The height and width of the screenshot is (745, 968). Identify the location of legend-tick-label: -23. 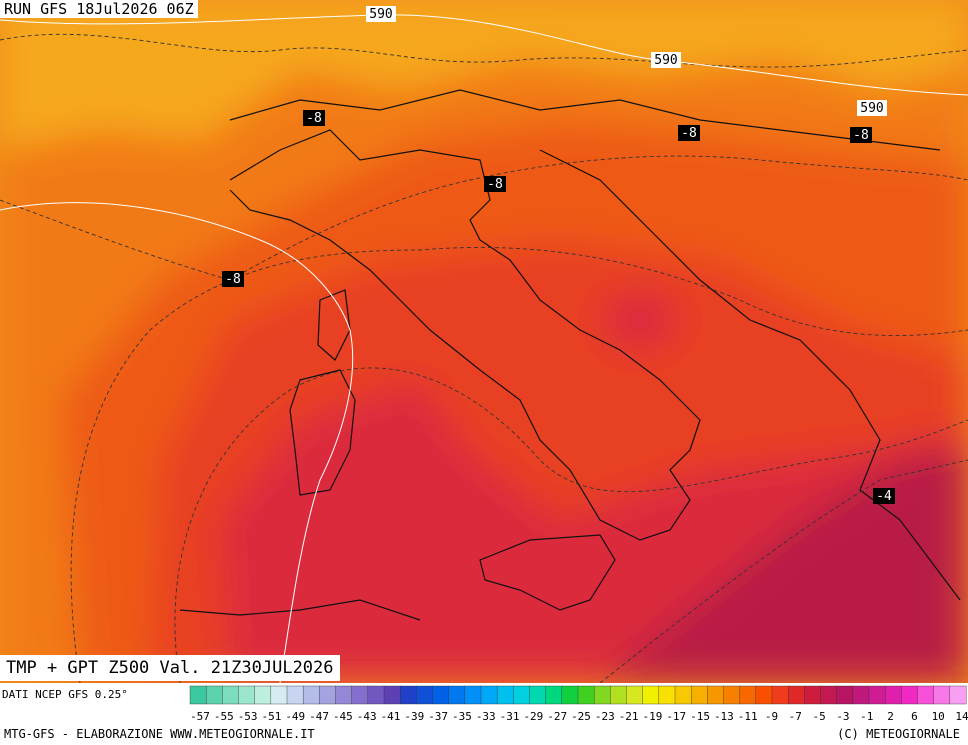
(605, 716).